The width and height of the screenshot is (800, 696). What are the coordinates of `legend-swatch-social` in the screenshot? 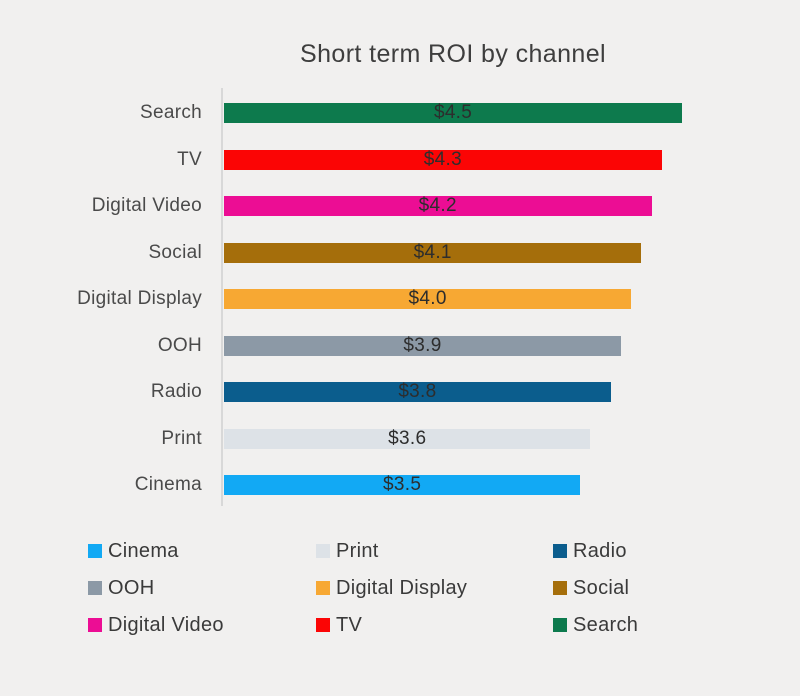 It's located at (560, 588).